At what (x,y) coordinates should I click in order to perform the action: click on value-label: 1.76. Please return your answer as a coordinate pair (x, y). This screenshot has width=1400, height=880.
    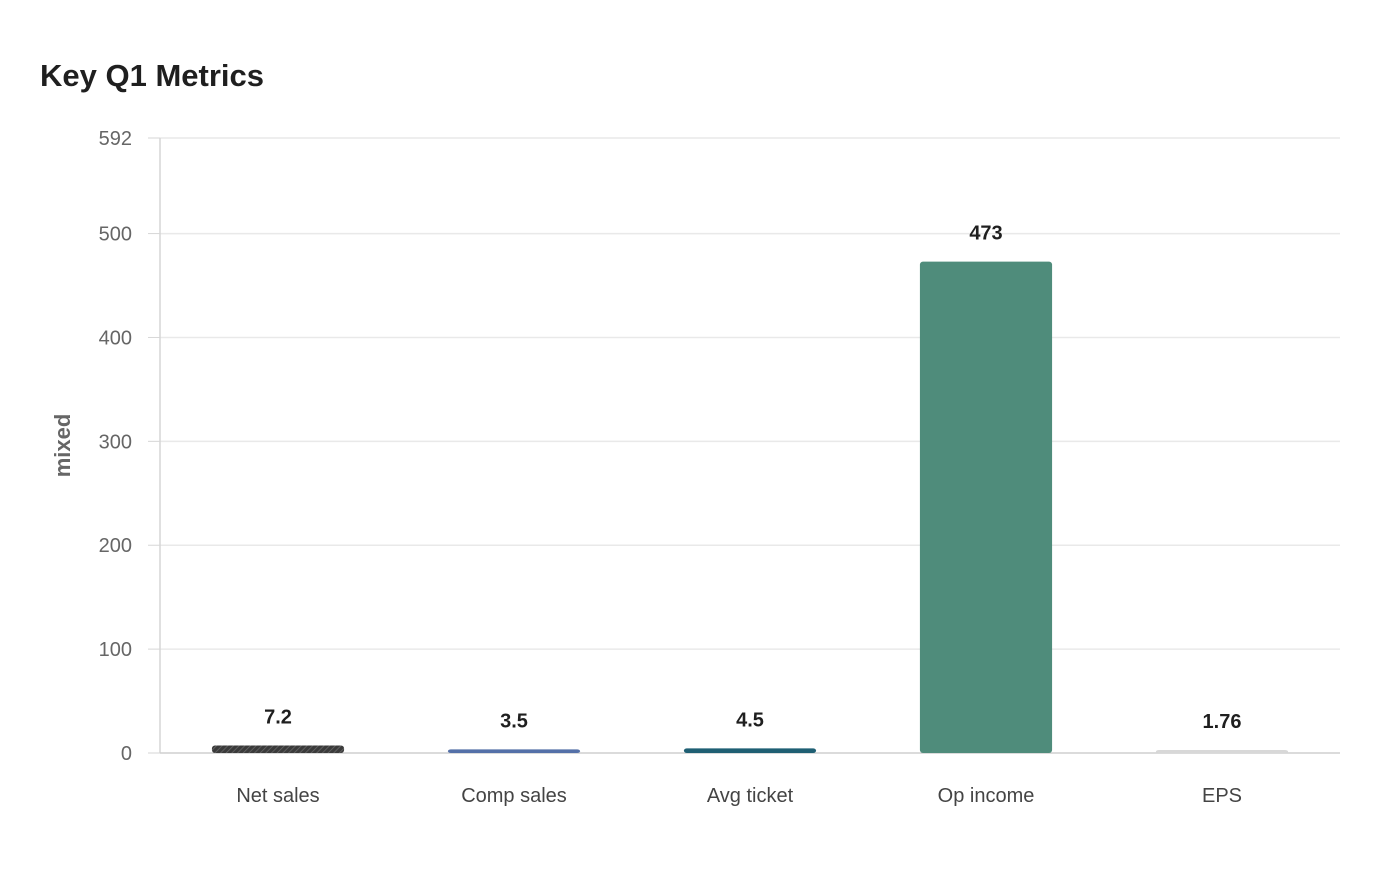
    Looking at the image, I should click on (1222, 722).